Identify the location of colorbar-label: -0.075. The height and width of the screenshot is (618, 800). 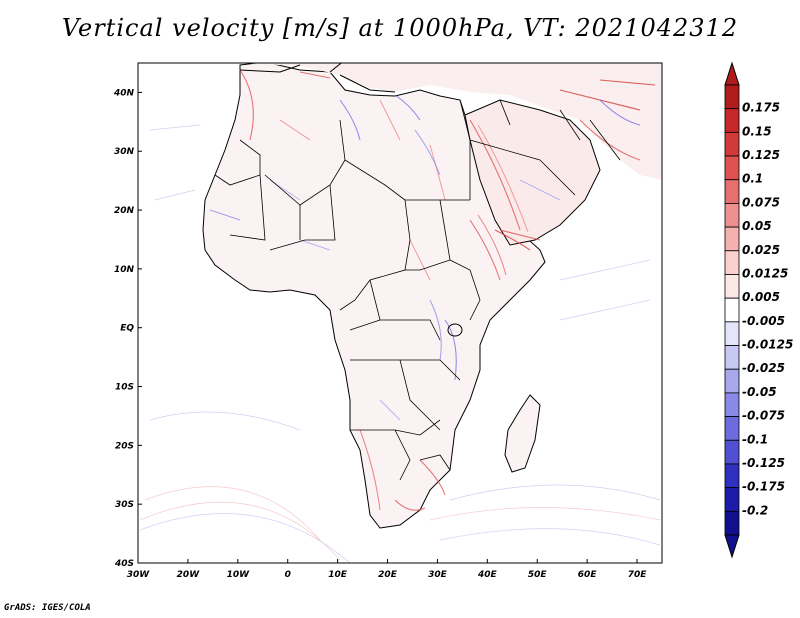
(763, 416).